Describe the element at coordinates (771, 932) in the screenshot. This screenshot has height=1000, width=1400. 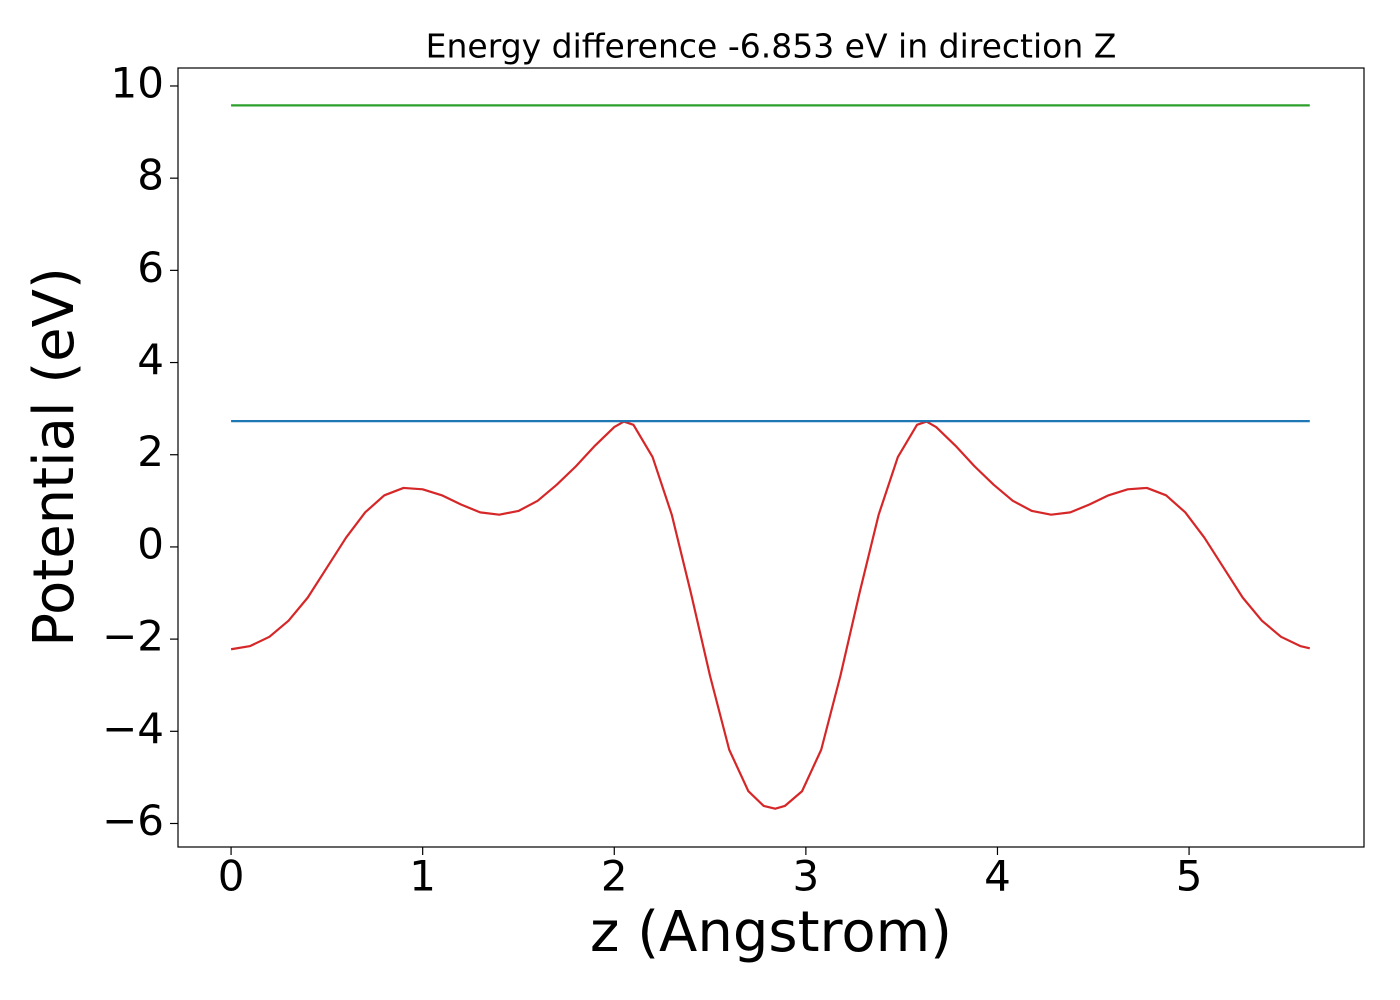
I see `x-axis-label: z (Angstrom)` at that location.